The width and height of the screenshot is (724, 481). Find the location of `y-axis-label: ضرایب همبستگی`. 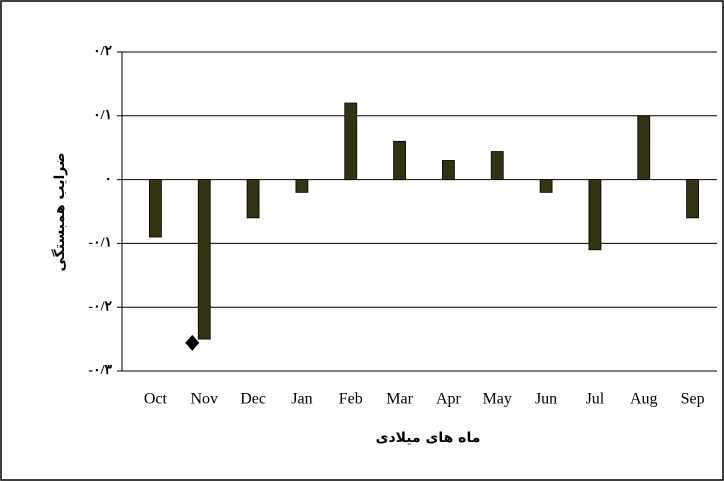

y-axis-label: ضرایب همبستگی is located at coordinates (59, 211).